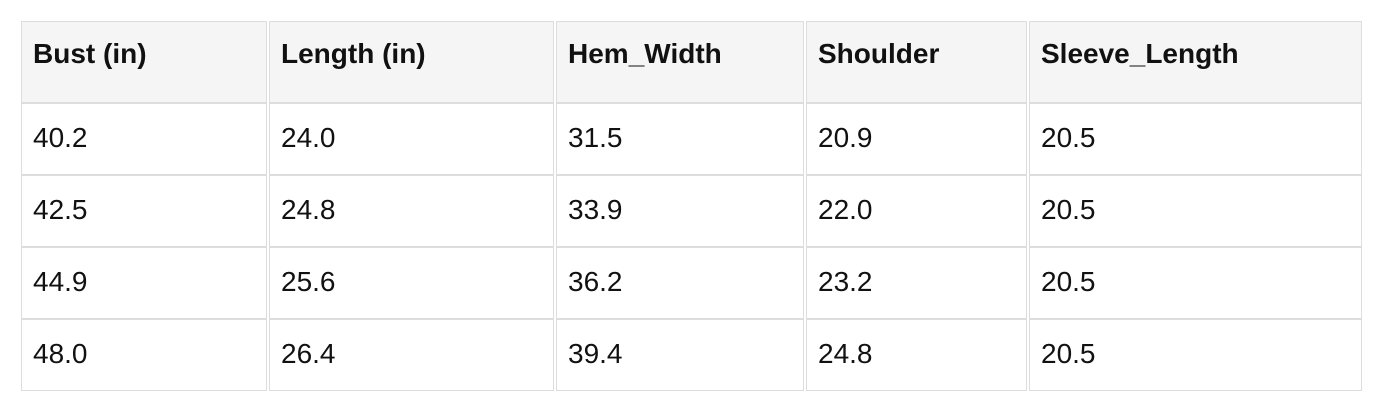 The image size is (1381, 413). What do you see at coordinates (916, 62) in the screenshot?
I see `column-header-3: Shoulder` at bounding box center [916, 62].